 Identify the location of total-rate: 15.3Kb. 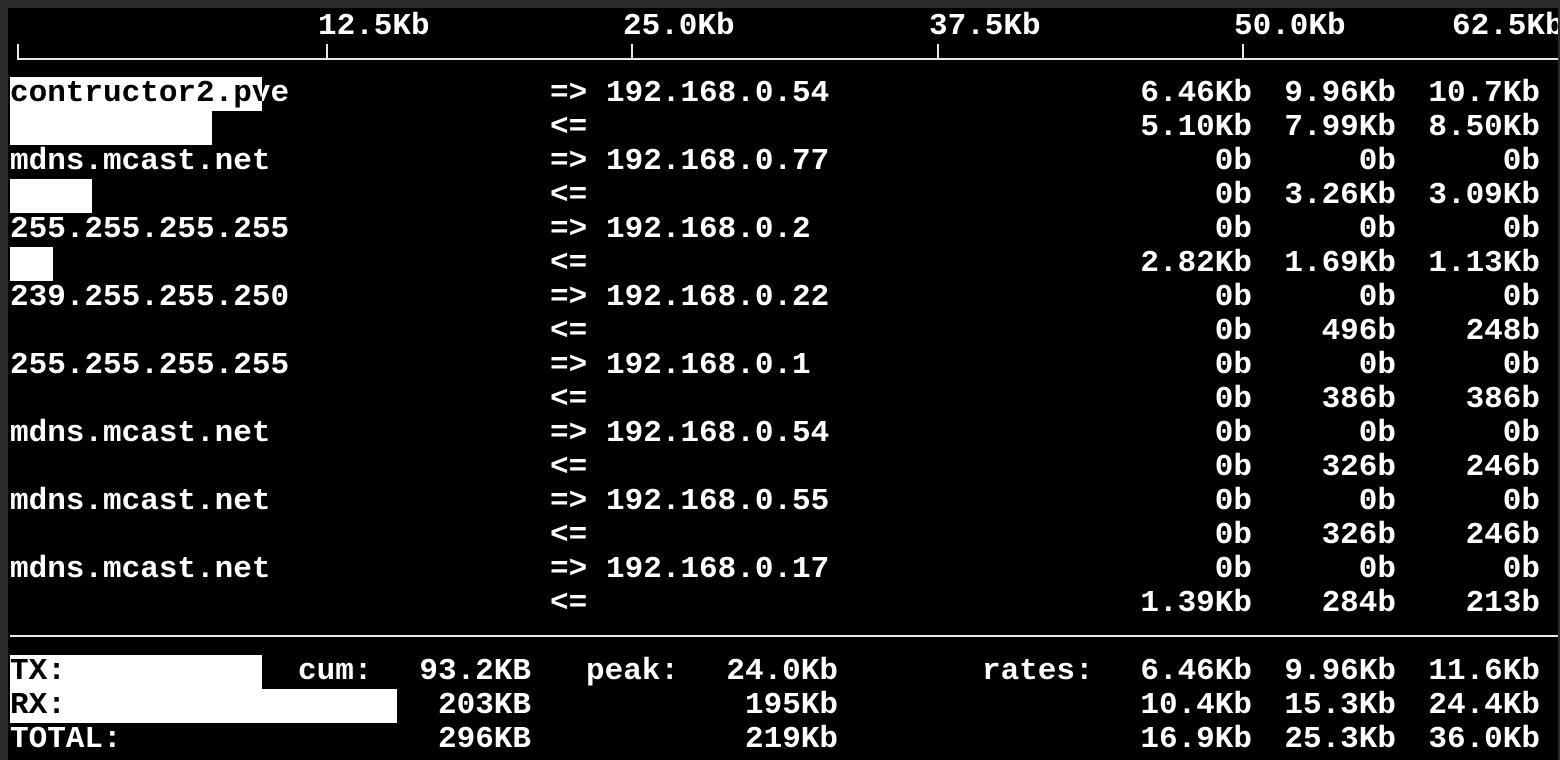
(1340, 705).